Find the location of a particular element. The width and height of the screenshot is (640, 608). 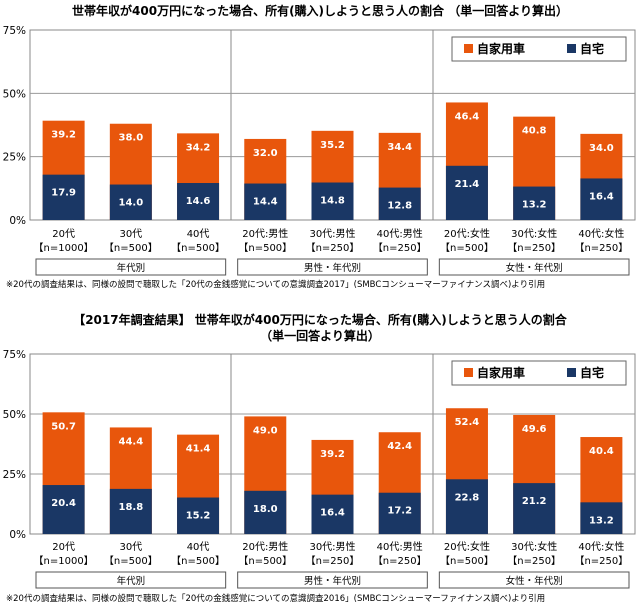

category-label: 40代:男性 is located at coordinates (400, 233).